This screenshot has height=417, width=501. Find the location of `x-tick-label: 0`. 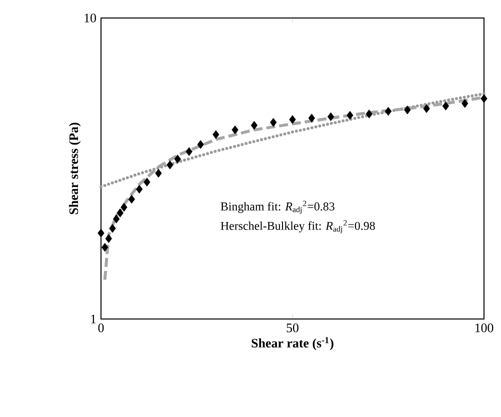

x-tick-label: 0 is located at coordinates (101, 328).